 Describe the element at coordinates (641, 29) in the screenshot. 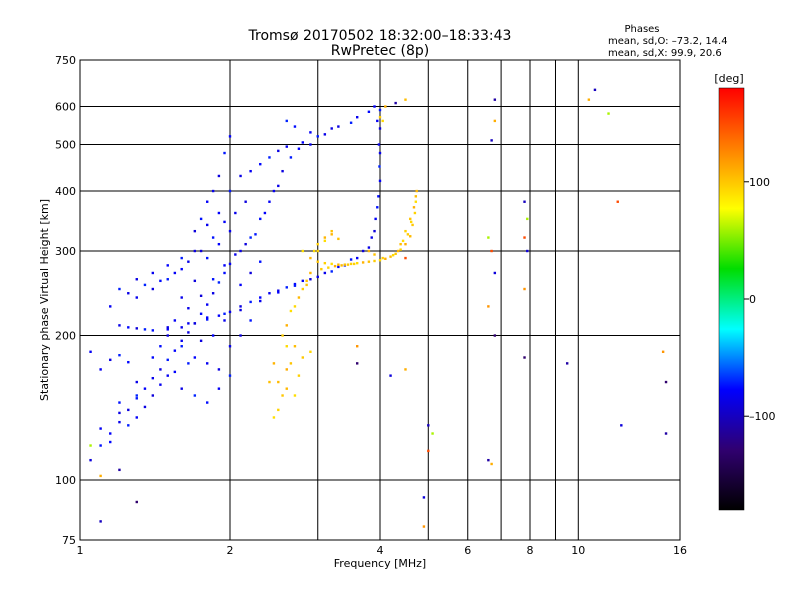

I see `legend-title: Phases` at that location.